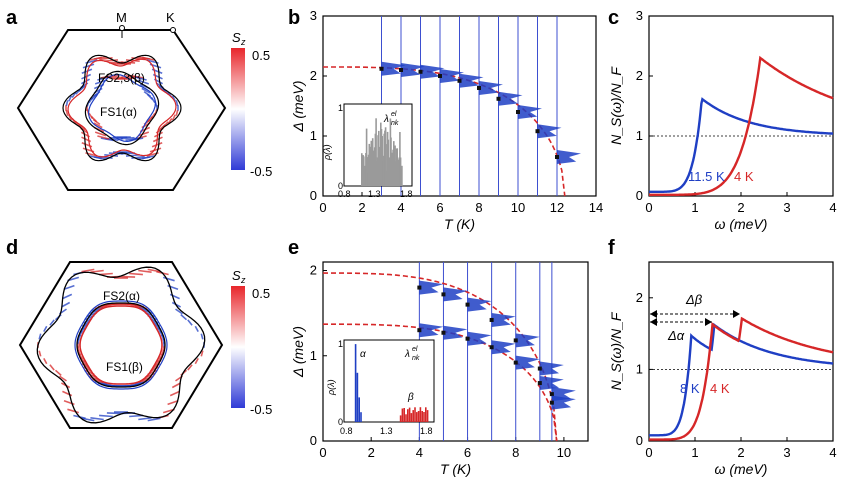 The width and height of the screenshot is (850, 484). What do you see at coordinates (518, 207) in the screenshot?
I see `x-tick-label: 10` at bounding box center [518, 207].